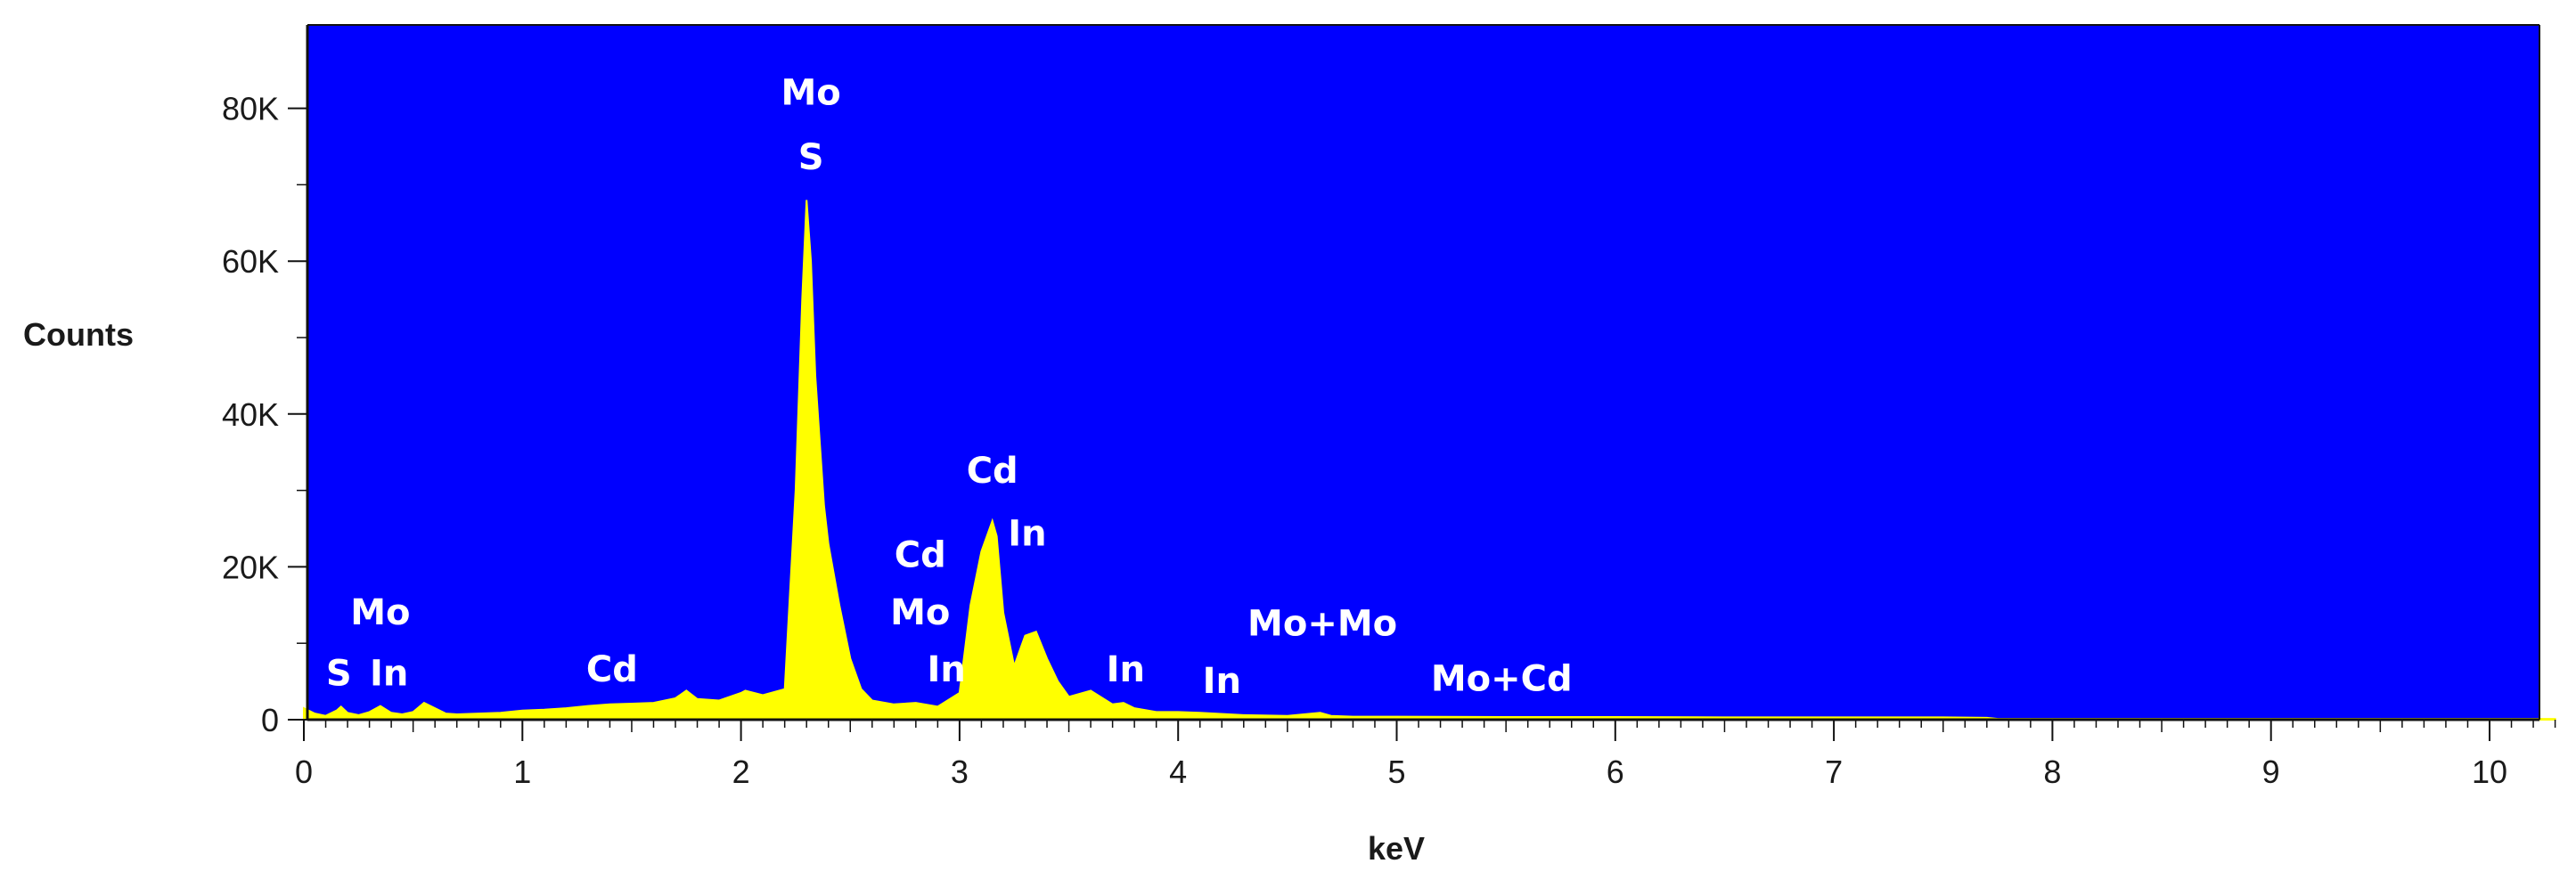  What do you see at coordinates (522, 772) in the screenshot?
I see `x-tick-label: 1` at bounding box center [522, 772].